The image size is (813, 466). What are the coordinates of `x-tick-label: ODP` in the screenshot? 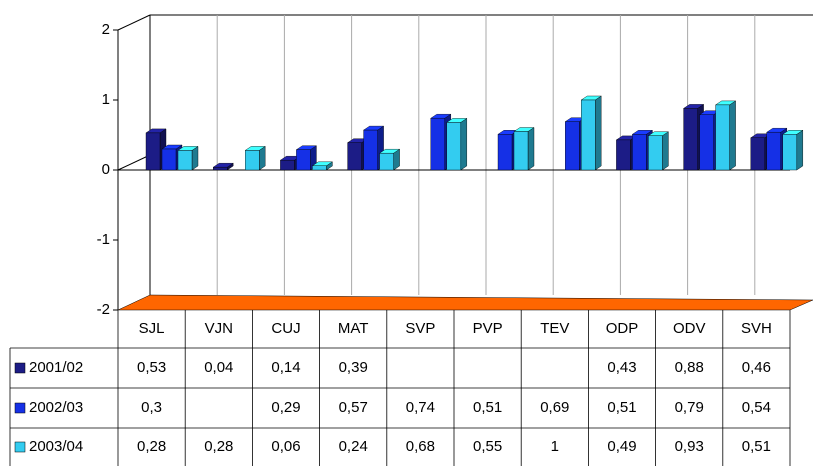 It's located at (622, 328).